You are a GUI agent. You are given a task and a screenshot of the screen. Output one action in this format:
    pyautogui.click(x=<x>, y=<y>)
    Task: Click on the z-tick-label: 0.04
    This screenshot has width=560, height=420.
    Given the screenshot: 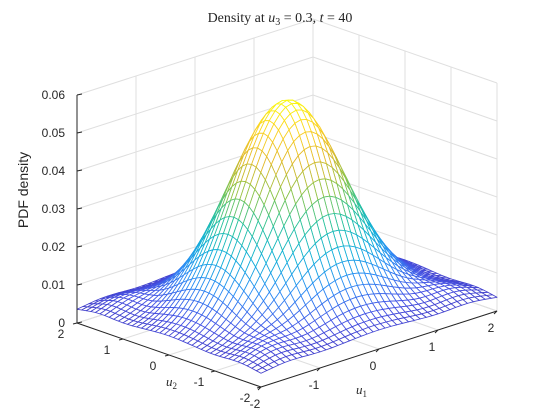 What is the action you would take?
    pyautogui.click(x=54, y=171)
    